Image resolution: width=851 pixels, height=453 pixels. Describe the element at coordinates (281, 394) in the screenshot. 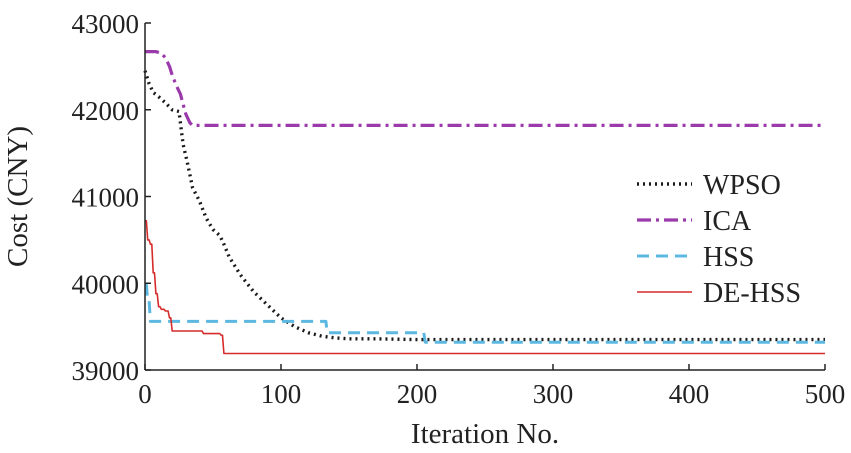

I see `x-tick-label: 100` at that location.